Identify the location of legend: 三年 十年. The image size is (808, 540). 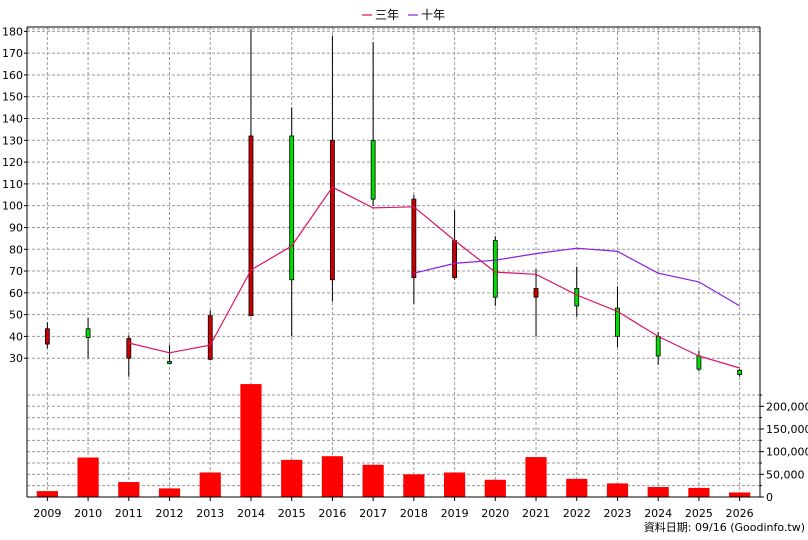
(403, 15).